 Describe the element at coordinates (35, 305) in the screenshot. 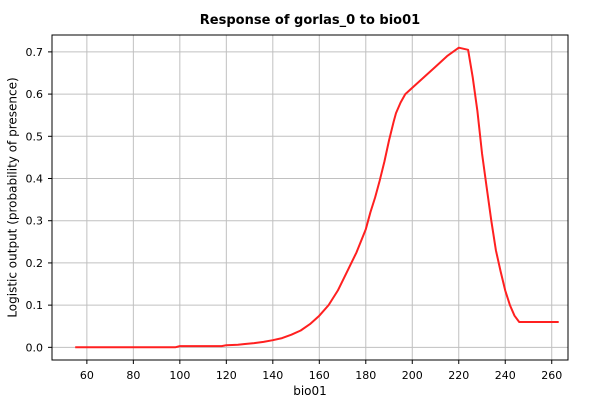

I see `y-tick-label: 0.1` at that location.